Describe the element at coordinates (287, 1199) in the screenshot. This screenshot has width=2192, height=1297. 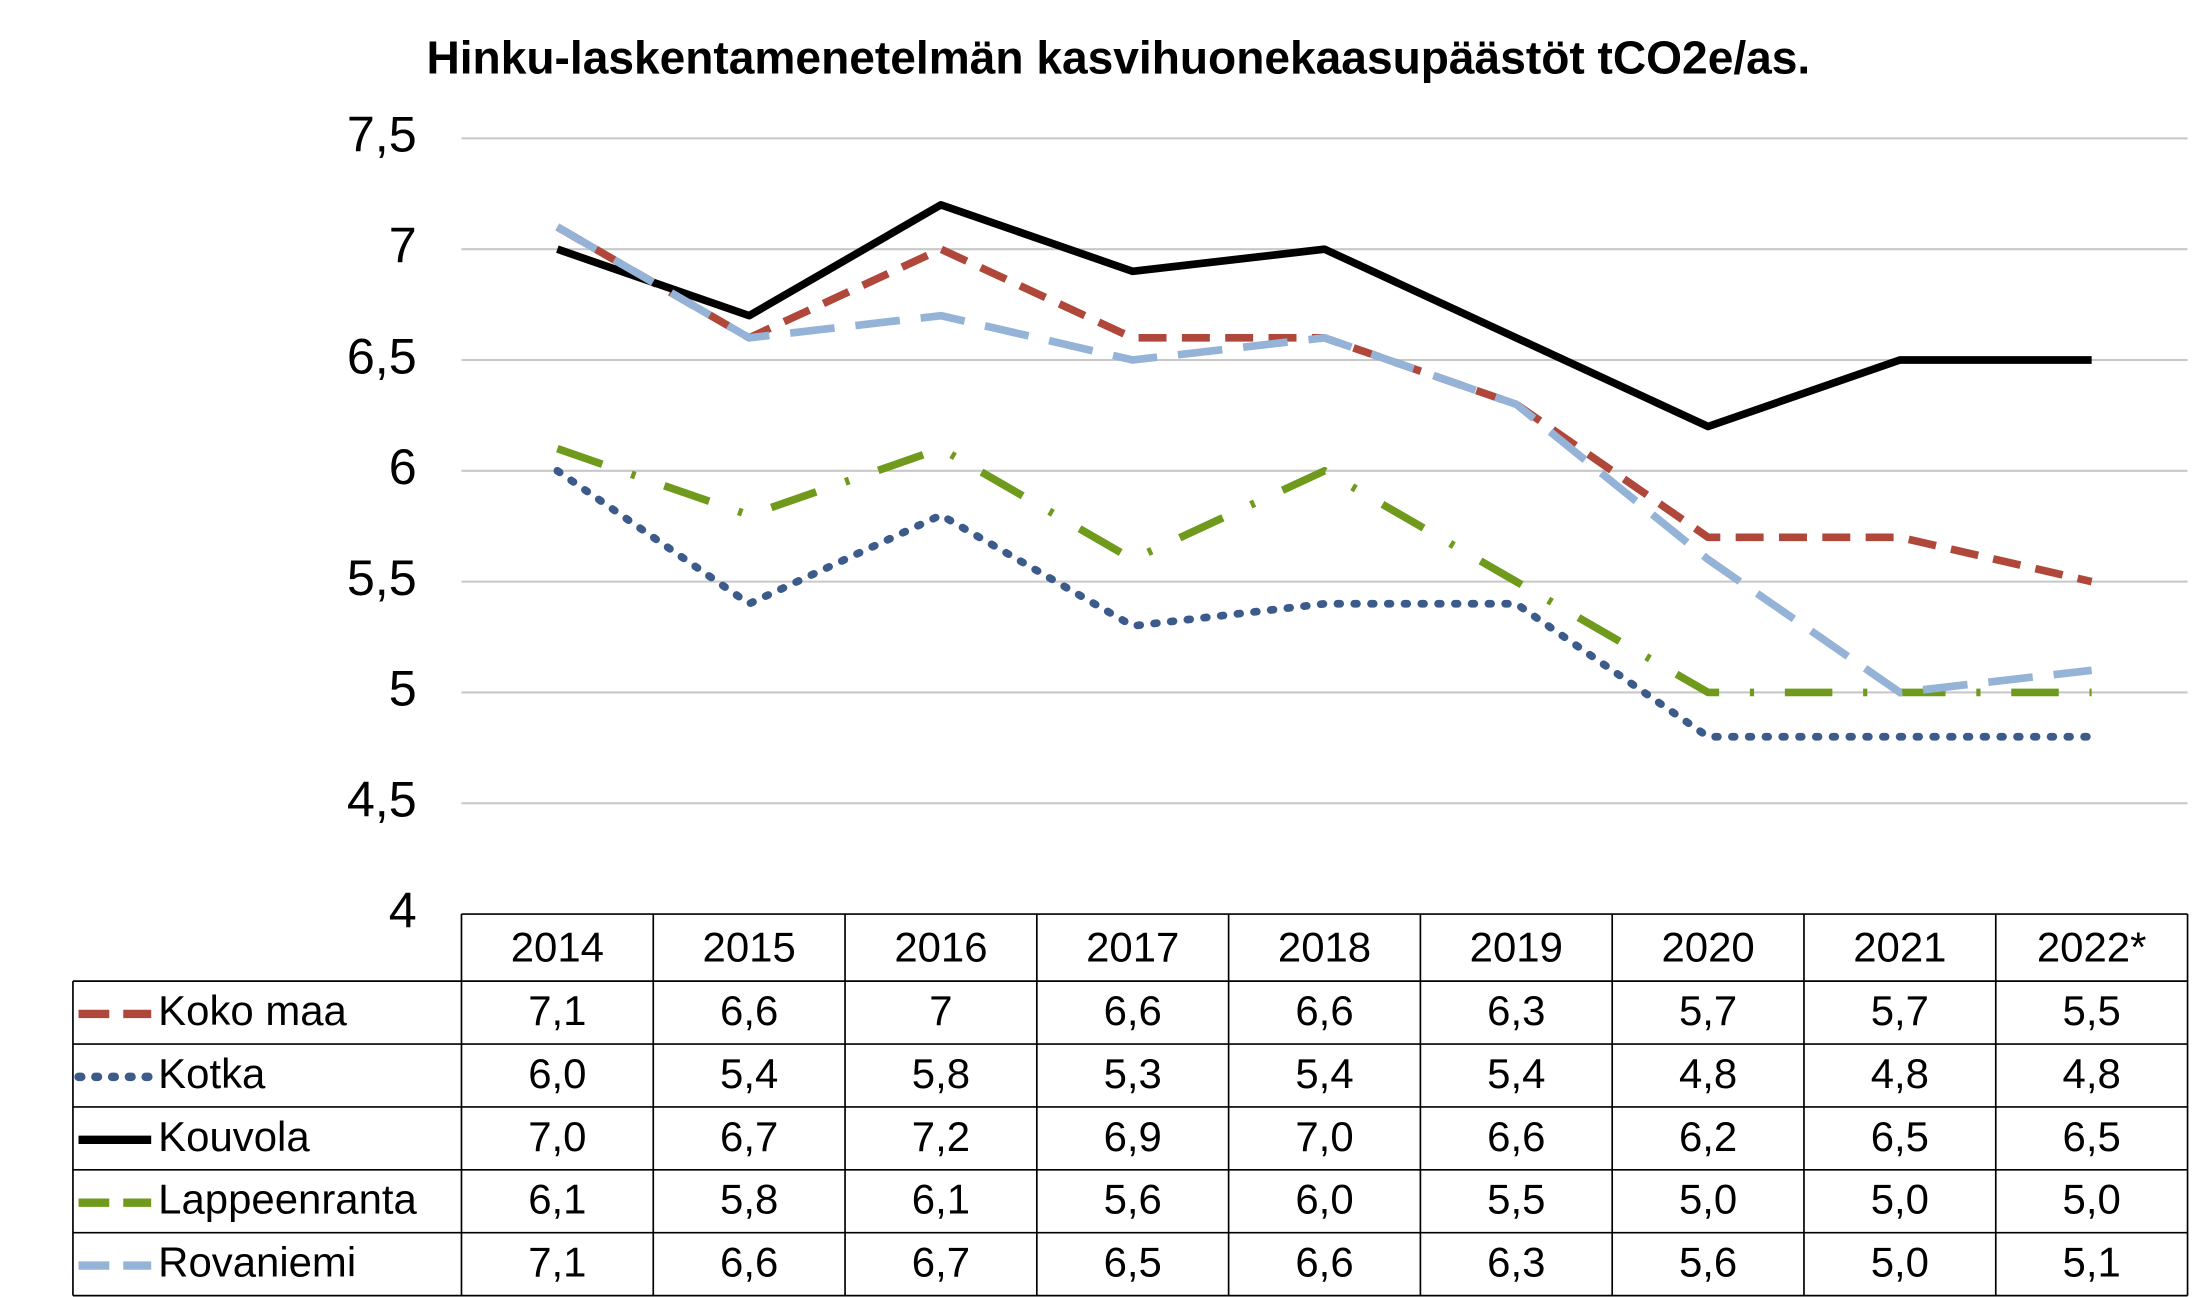
I see `legend-label: Lappeenranta` at that location.